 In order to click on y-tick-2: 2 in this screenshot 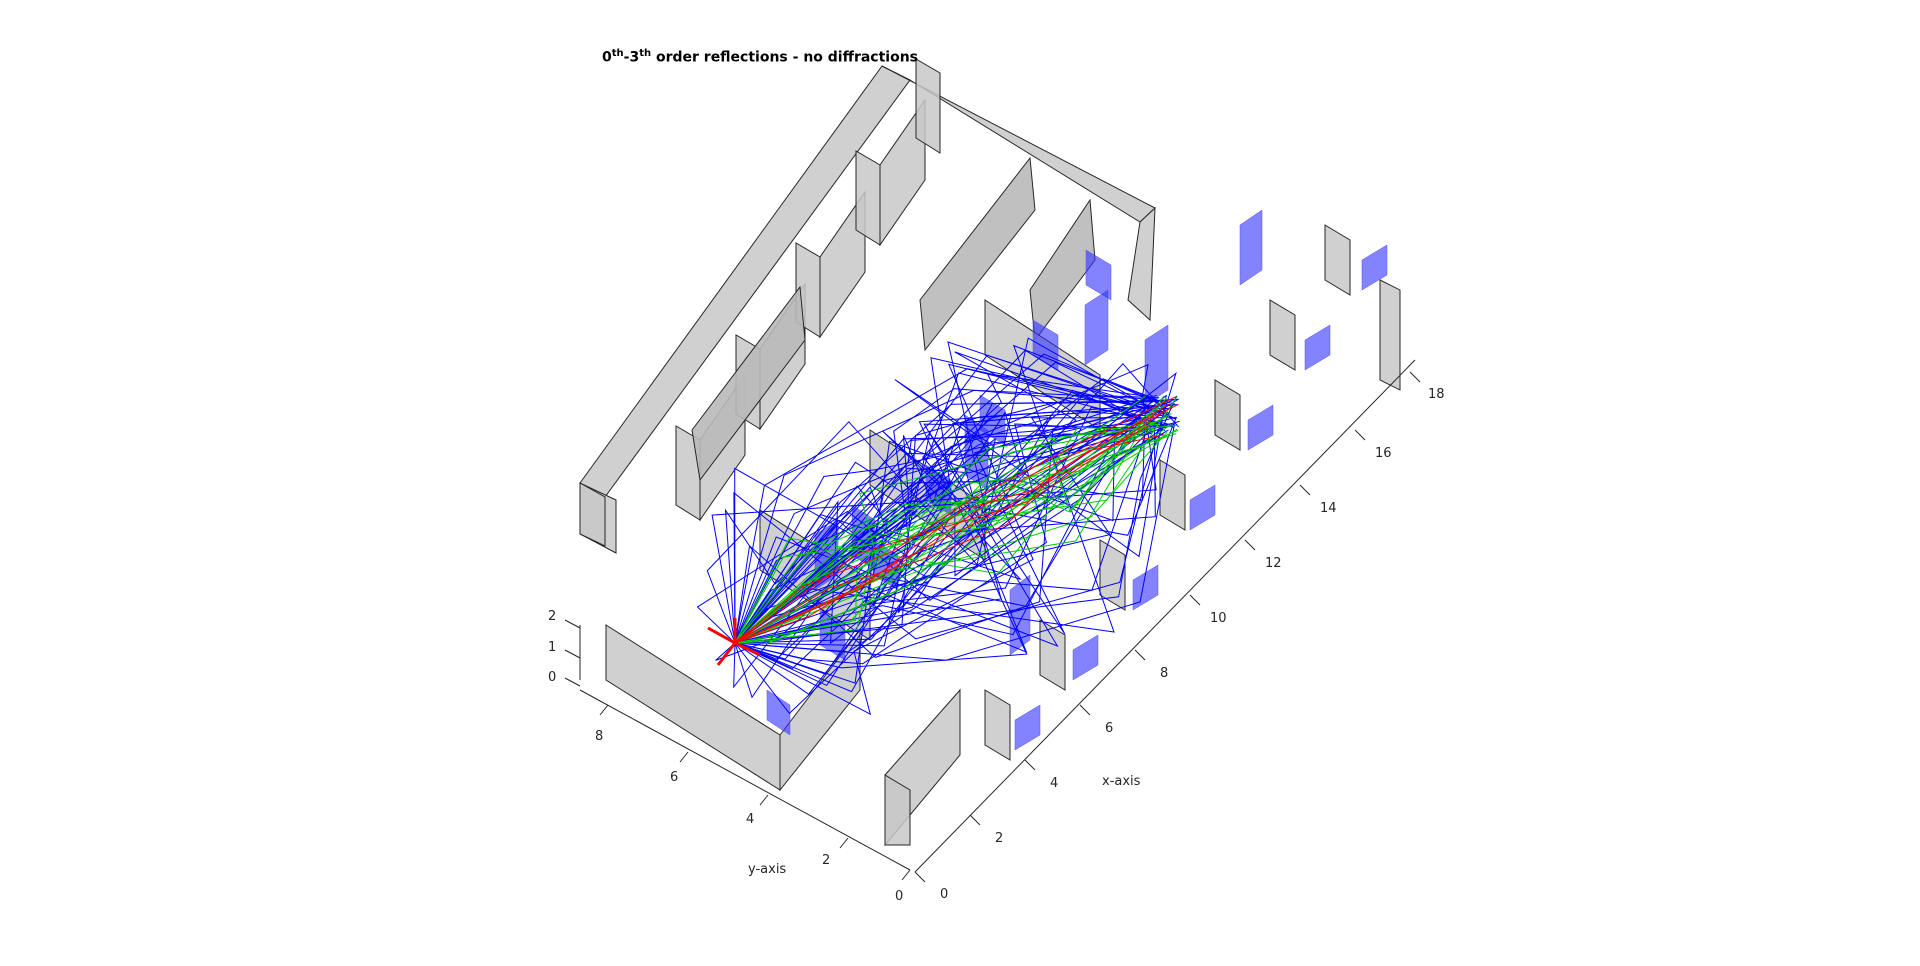, I will do `click(826, 860)`.